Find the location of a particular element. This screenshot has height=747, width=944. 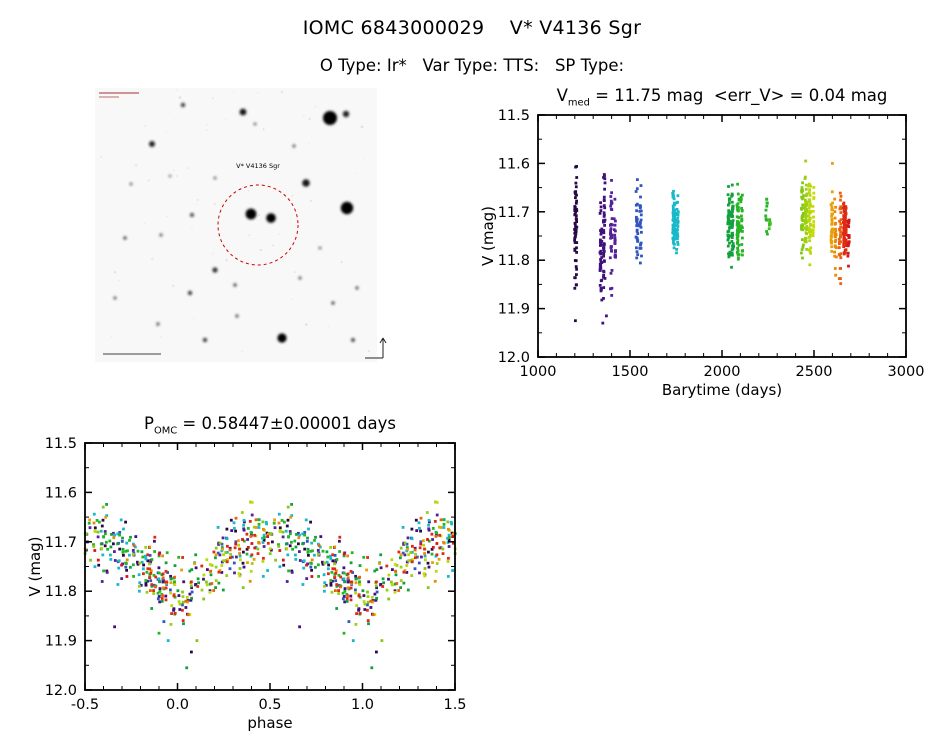

lightcurve-title-base: V is located at coordinates (562, 95).